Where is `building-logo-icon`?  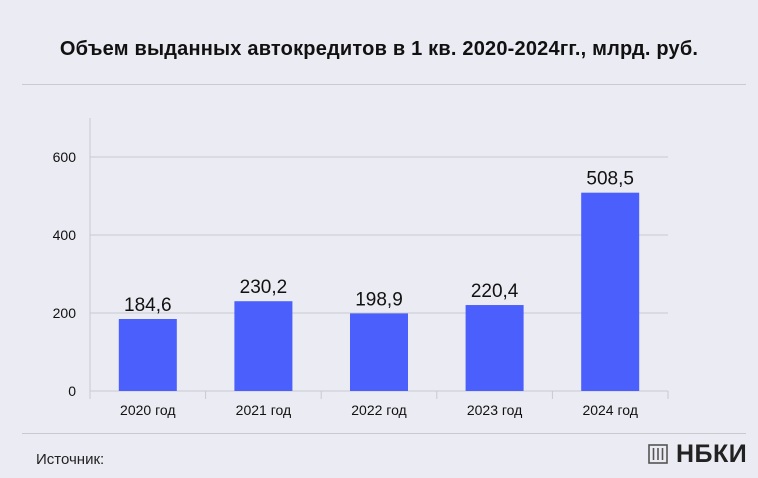 building-logo-icon is located at coordinates (658, 454).